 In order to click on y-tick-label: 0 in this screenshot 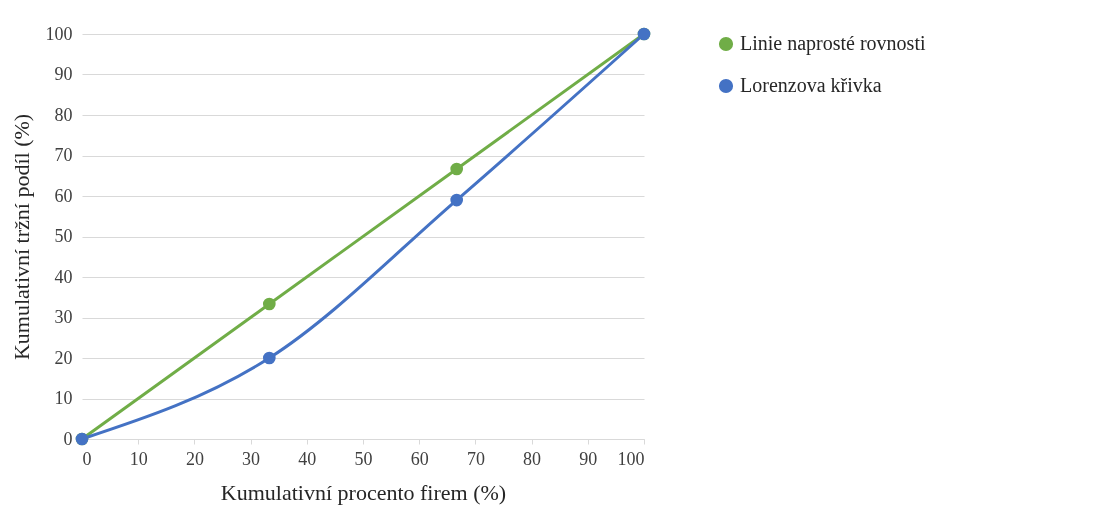, I will do `click(68, 438)`.